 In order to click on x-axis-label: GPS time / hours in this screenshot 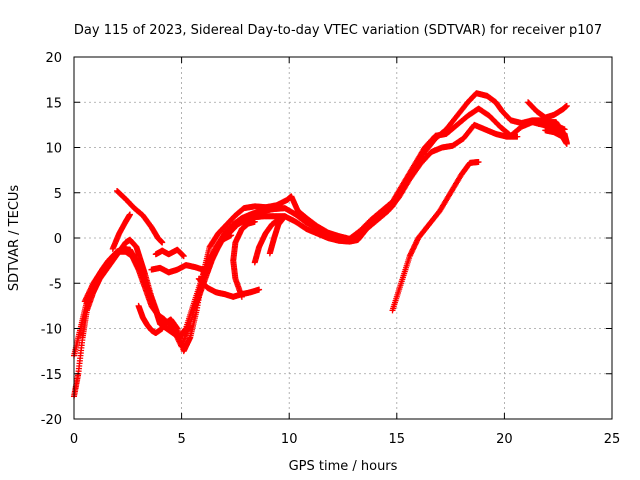, I will do `click(343, 466)`.